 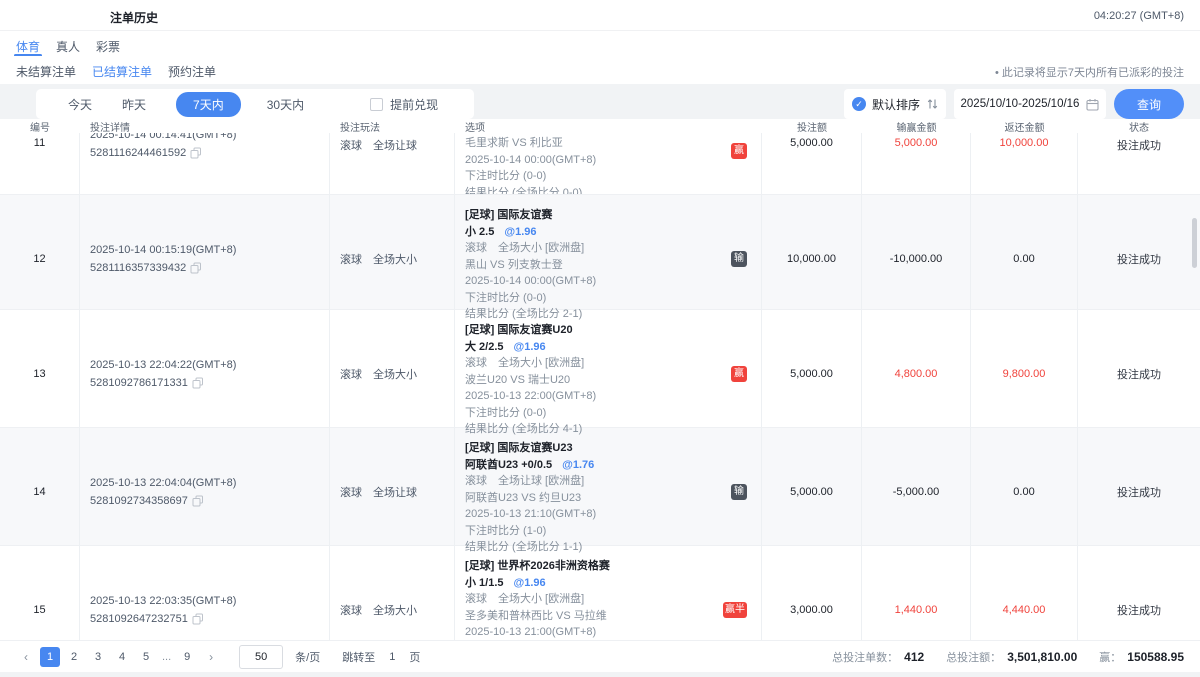 What do you see at coordinates (1138, 16) in the screenshot?
I see `server-time: 04:20:27 (GMT+8)` at bounding box center [1138, 16].